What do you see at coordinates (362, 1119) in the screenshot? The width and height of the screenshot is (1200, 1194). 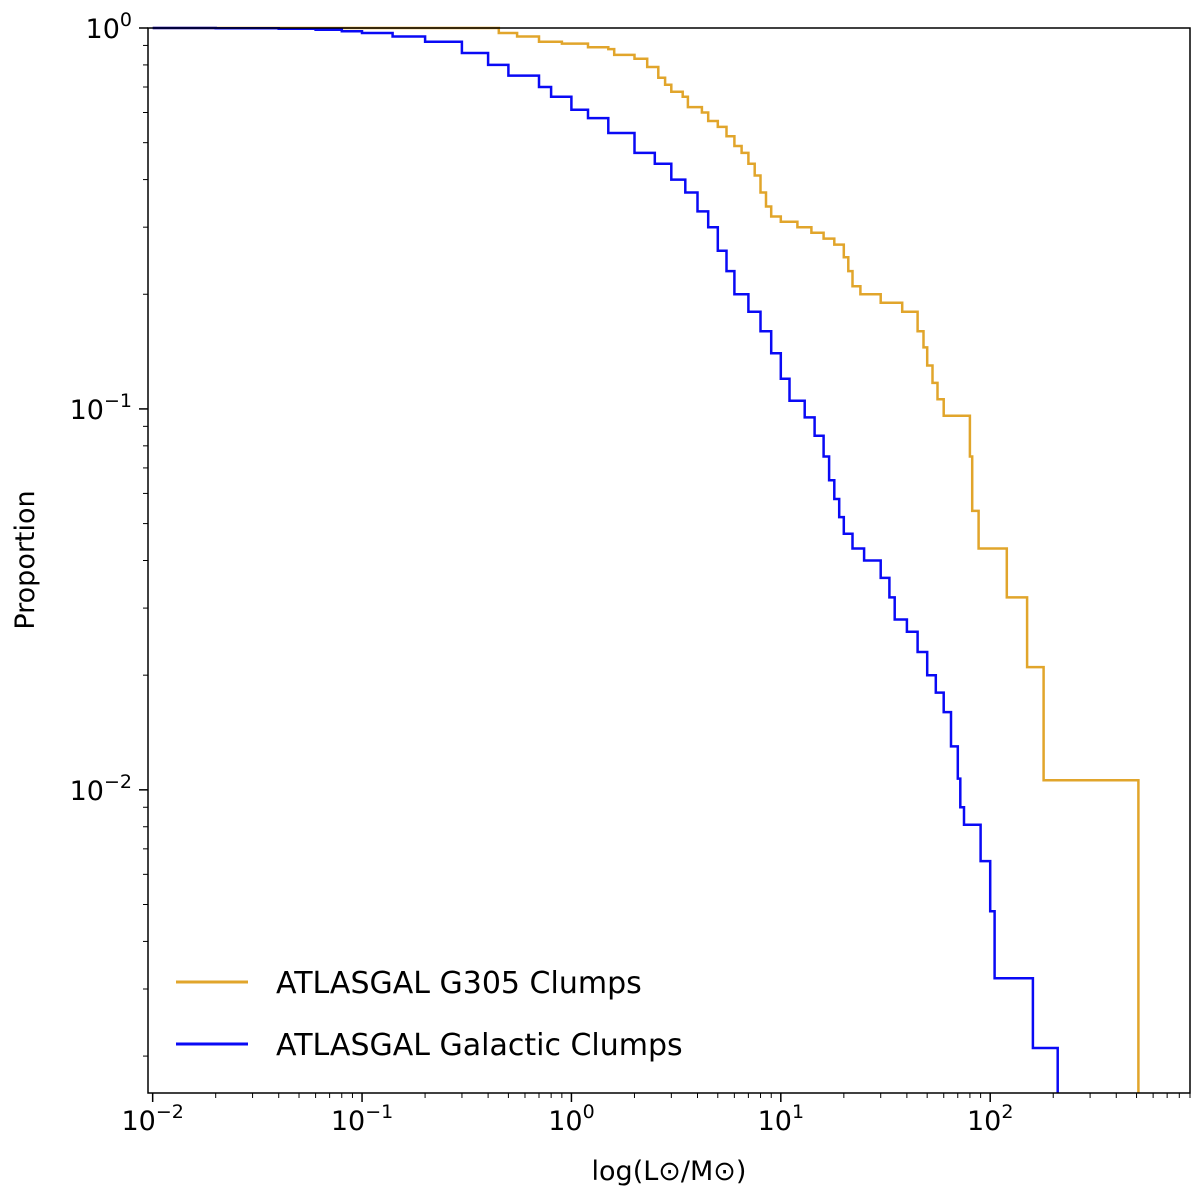 I see `x-tick-label: 10⁻¹` at bounding box center [362, 1119].